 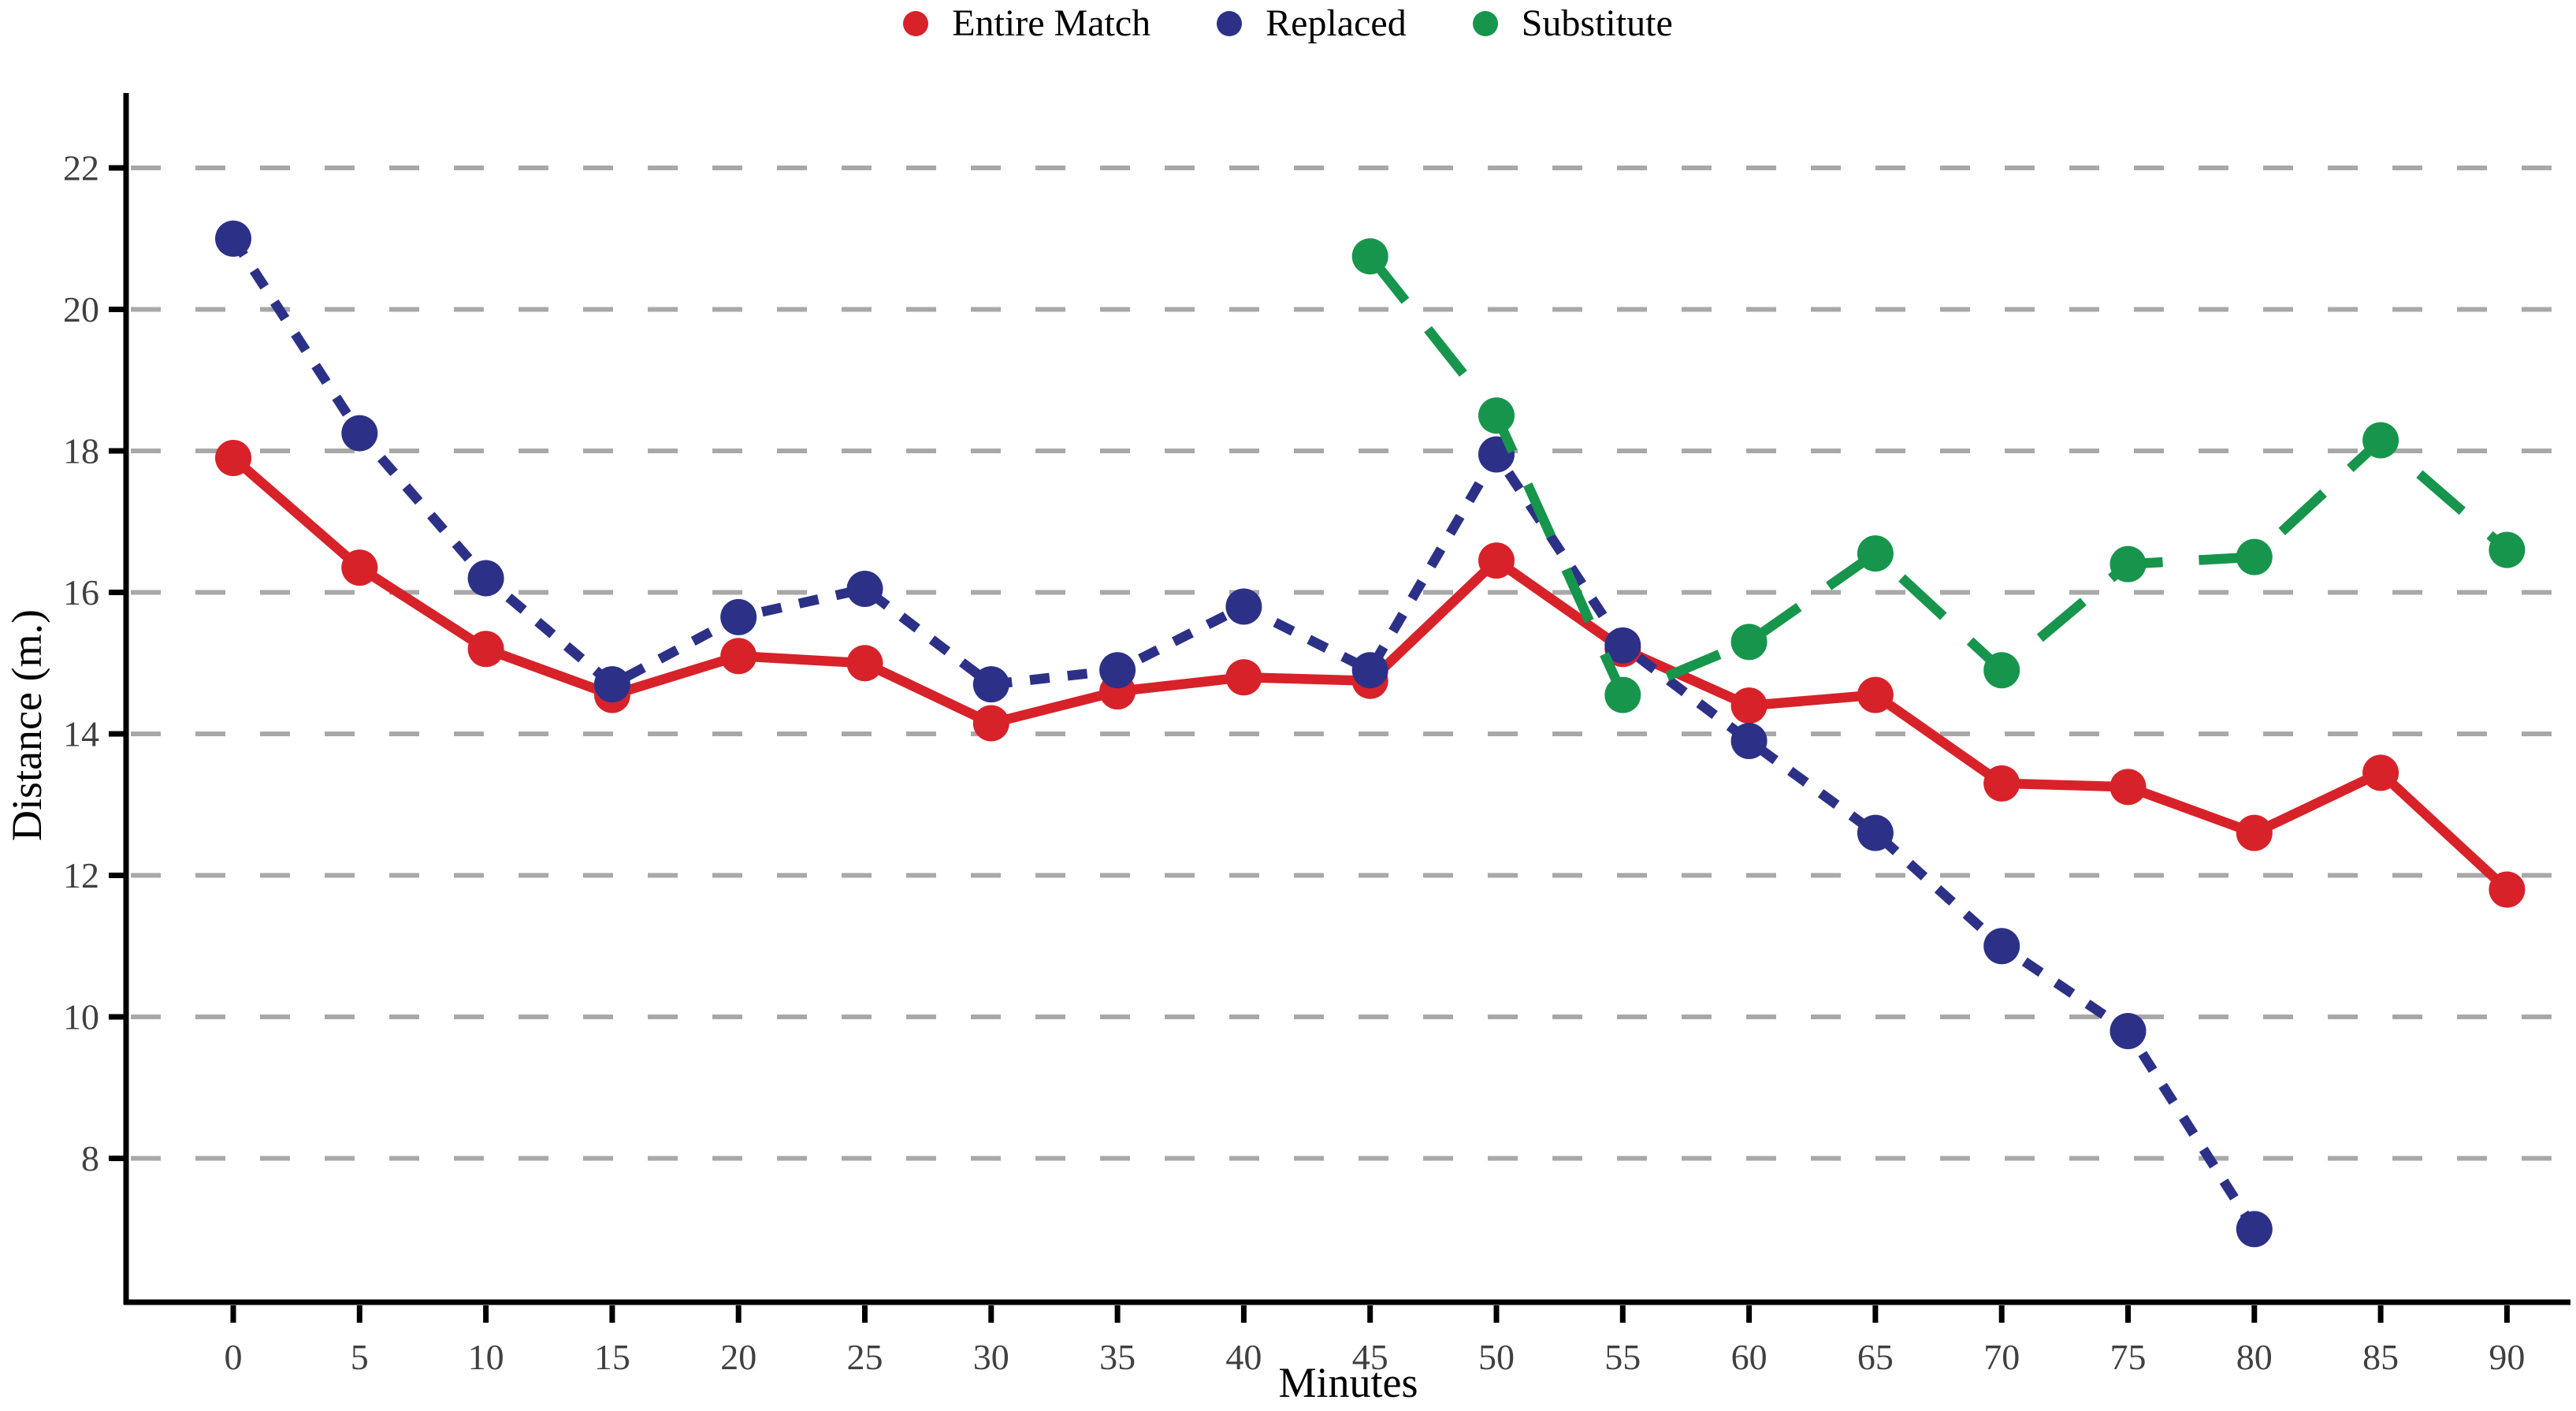 I want to click on y-tick-label: 22, so click(x=81, y=168).